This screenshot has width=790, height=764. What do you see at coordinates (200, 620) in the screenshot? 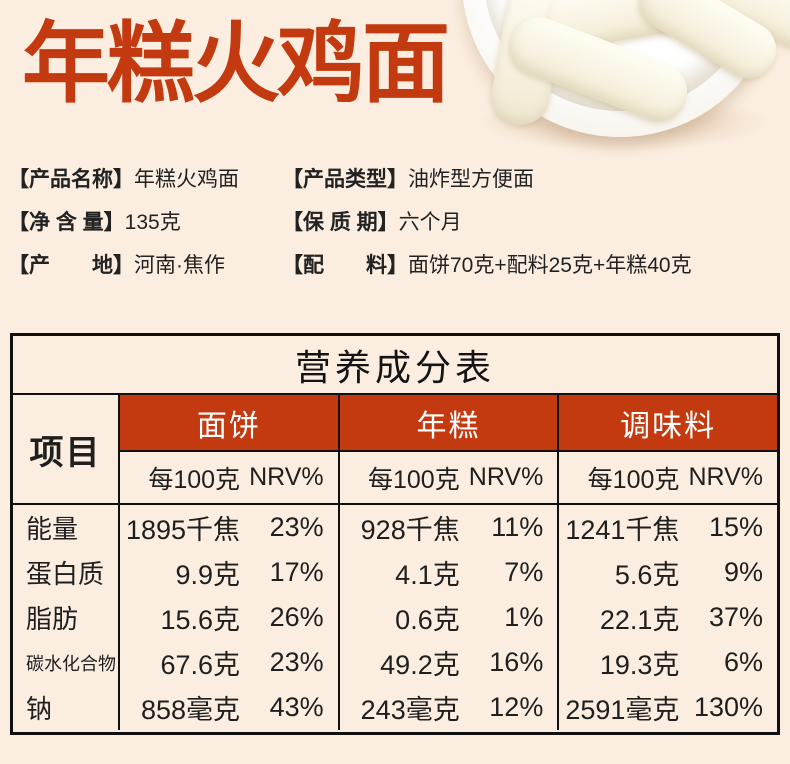
I see `nutrient-value: 15.6克` at bounding box center [200, 620].